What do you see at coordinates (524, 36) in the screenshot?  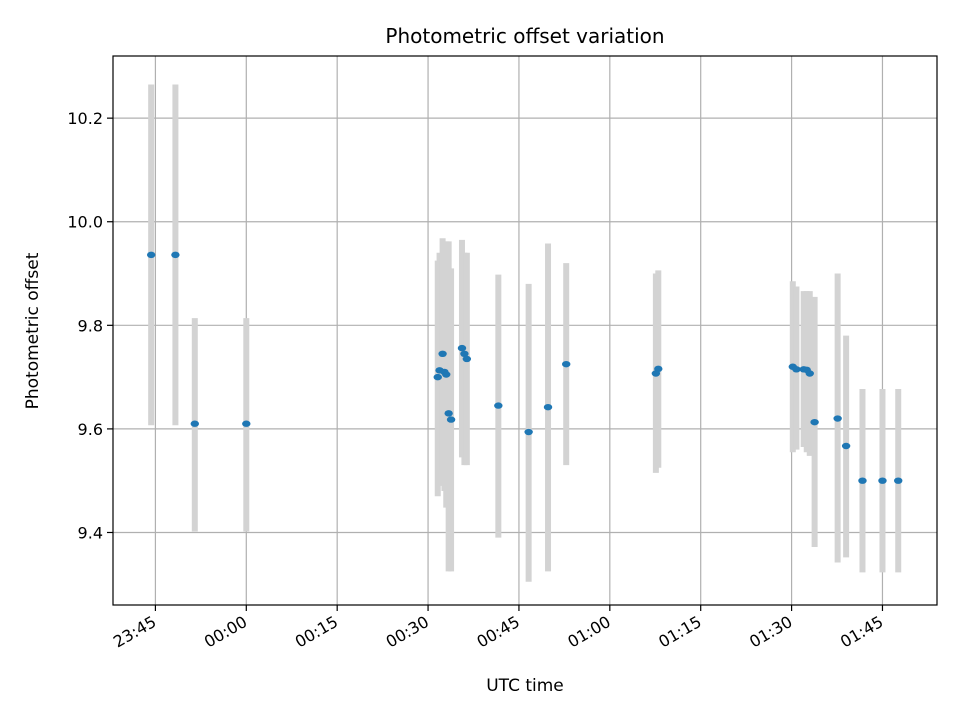 I see `chart-title: Photometric offset variation` at bounding box center [524, 36].